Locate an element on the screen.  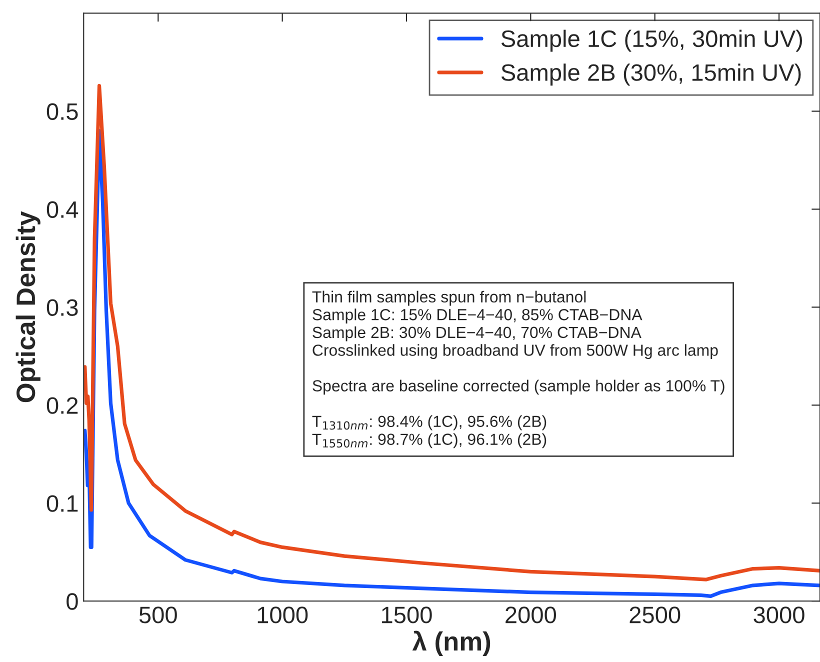
x-tick-label: 1000 is located at coordinates (283, 615).